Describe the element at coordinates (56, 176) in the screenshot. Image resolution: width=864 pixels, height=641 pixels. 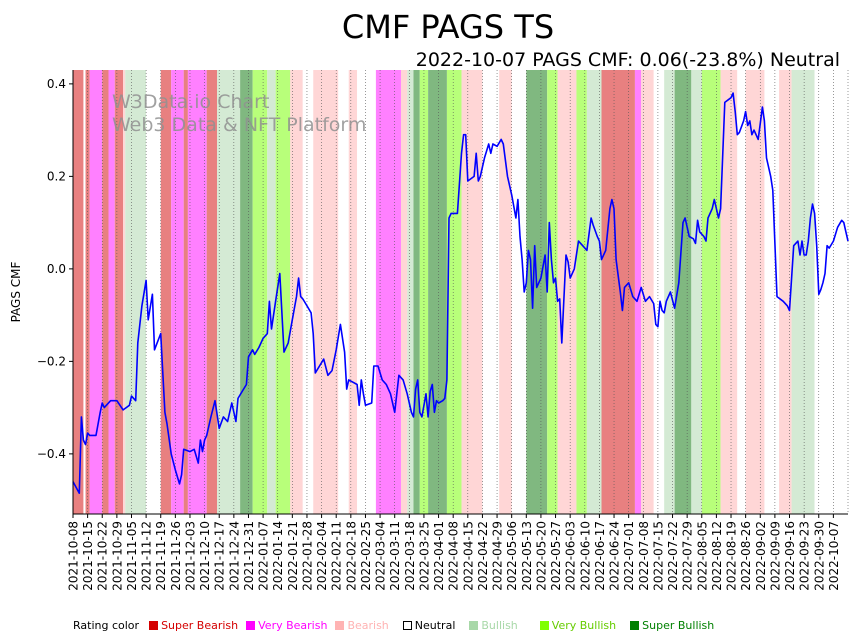
I see `y-tick-label-3: 0.2` at that location.